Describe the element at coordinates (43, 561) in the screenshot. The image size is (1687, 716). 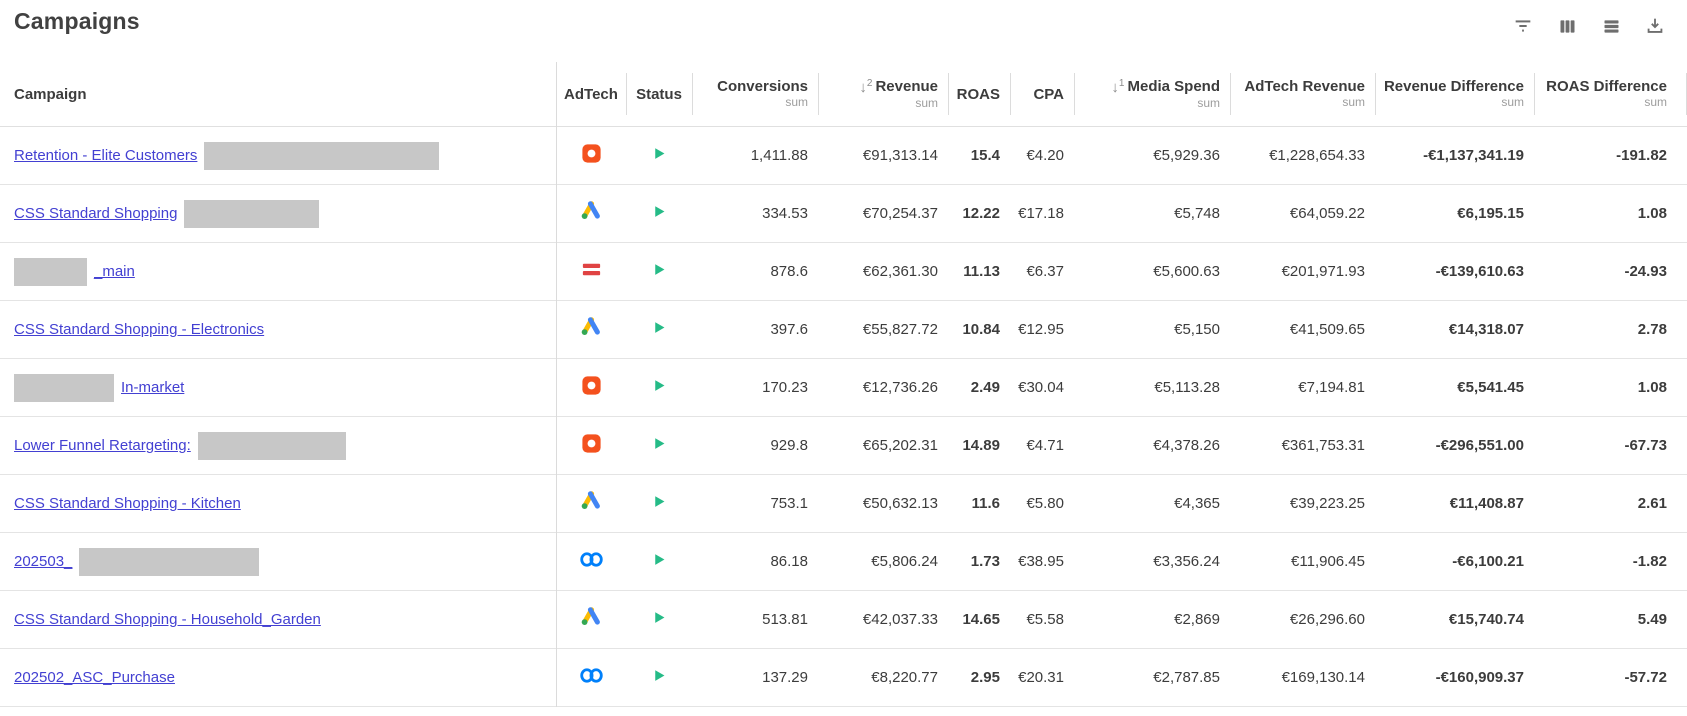
I see `campaign-name: 202503_` at that location.